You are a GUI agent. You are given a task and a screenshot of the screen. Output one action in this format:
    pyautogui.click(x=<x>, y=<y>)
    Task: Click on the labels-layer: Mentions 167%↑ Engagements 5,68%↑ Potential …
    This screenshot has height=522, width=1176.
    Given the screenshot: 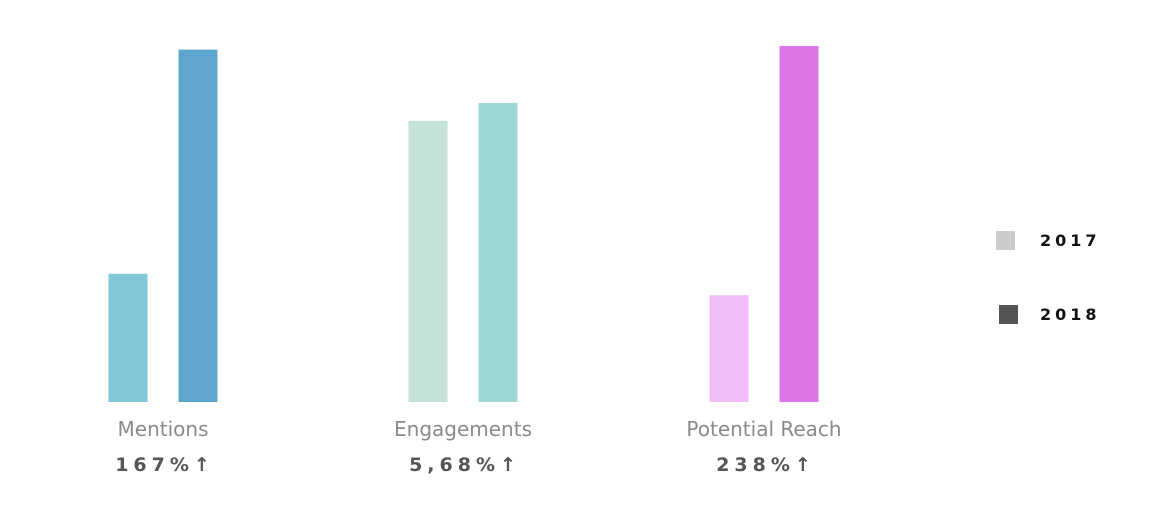 What is the action you would take?
    pyautogui.click(x=478, y=446)
    